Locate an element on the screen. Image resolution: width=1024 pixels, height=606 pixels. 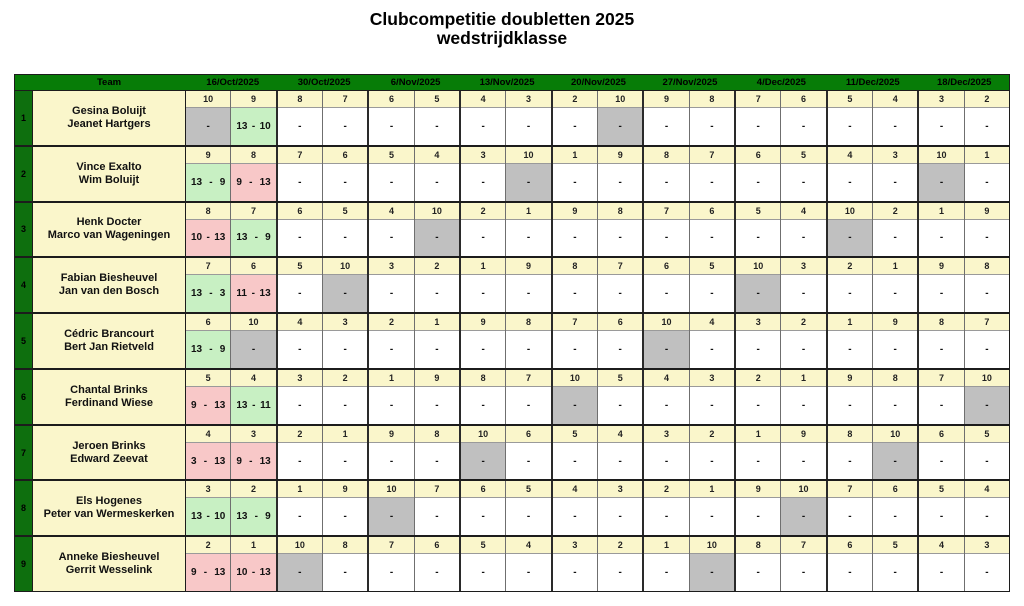
match-cell: 5 9-13 is located at coordinates (208, 396).